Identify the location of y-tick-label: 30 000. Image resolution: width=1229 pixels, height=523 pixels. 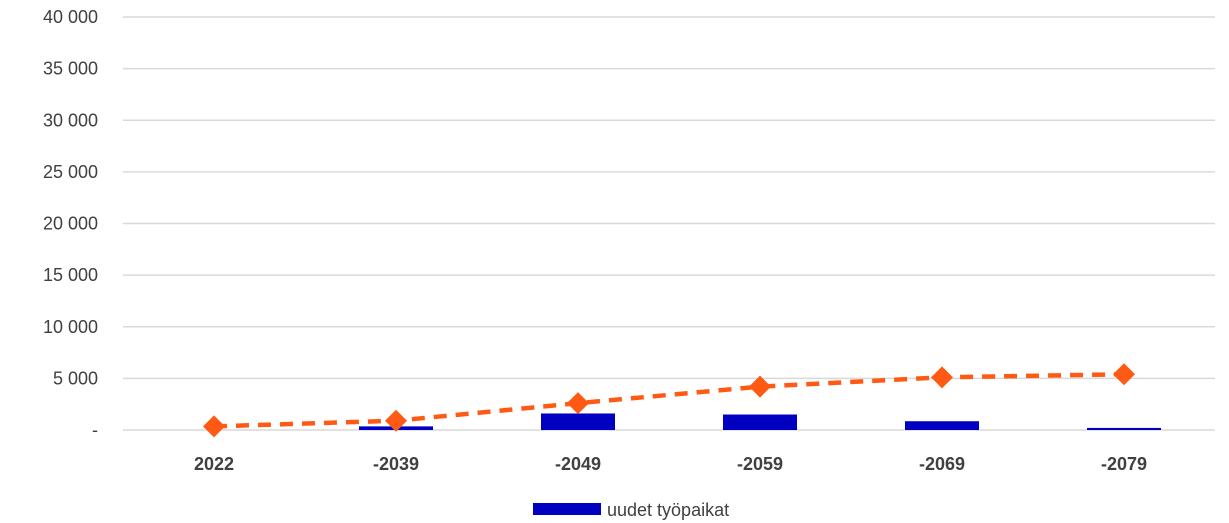
(70, 120).